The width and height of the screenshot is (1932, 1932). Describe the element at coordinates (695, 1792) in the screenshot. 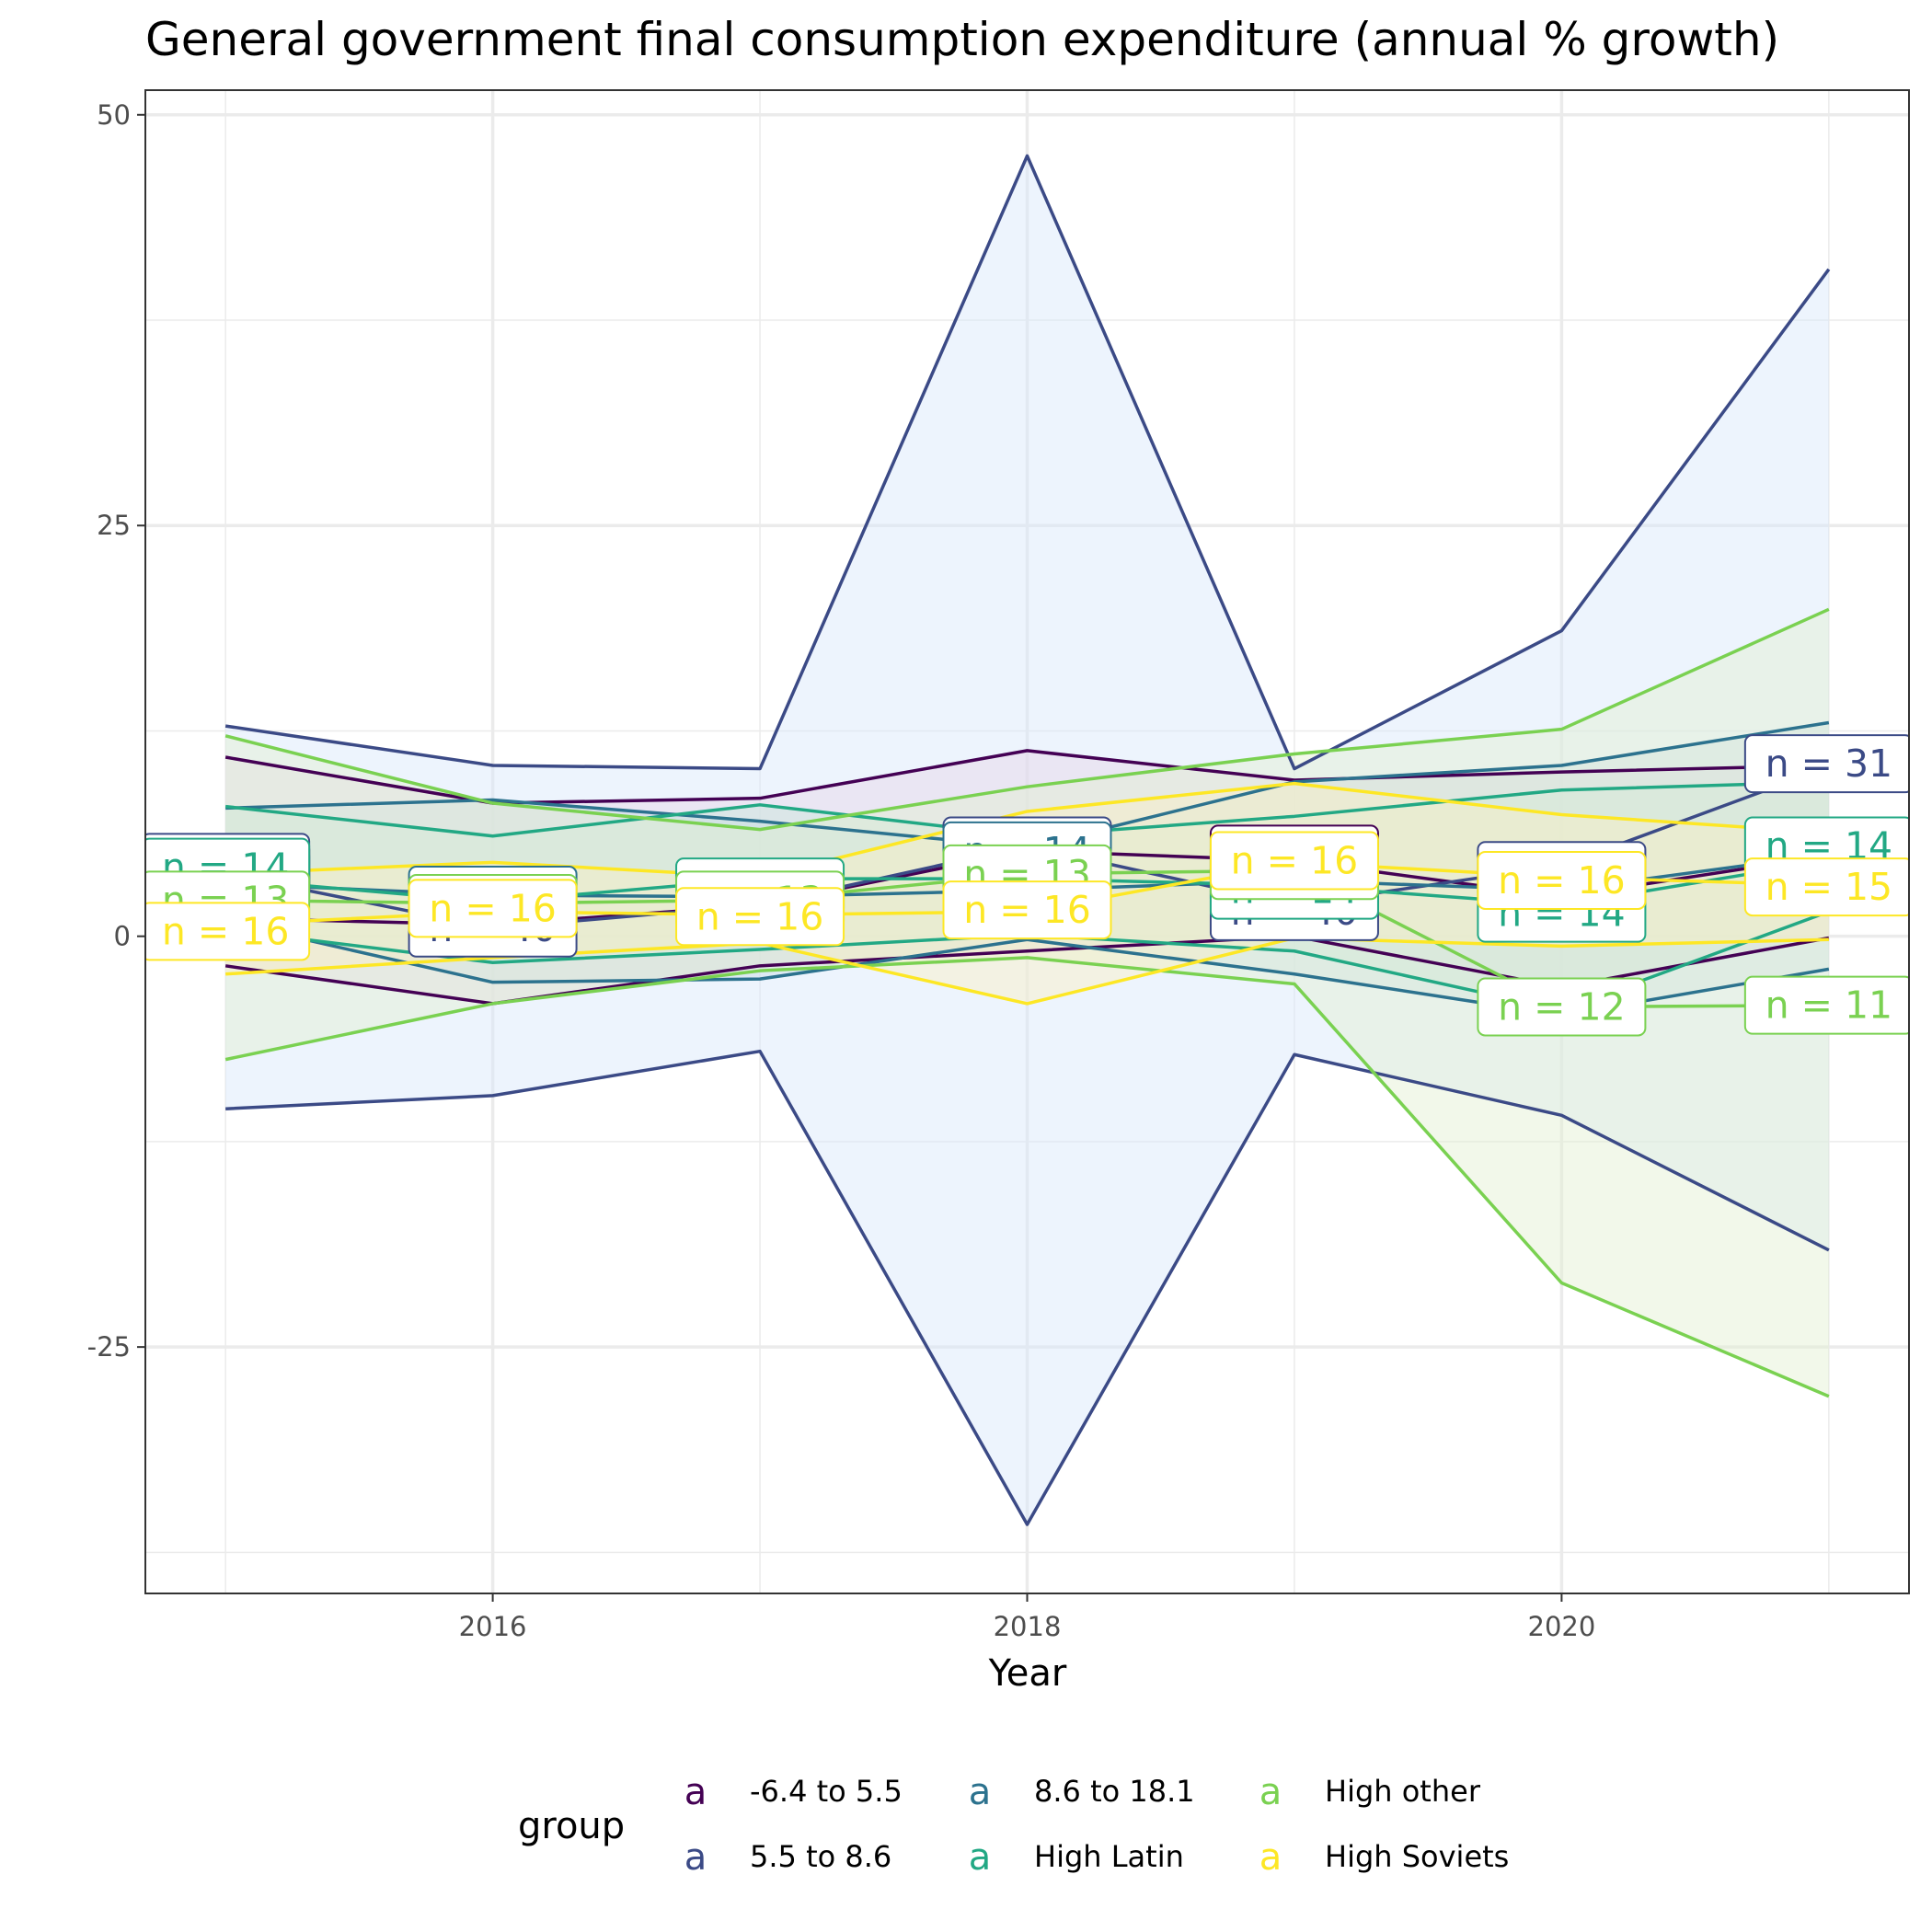

I see `legend-key-0: a` at that location.